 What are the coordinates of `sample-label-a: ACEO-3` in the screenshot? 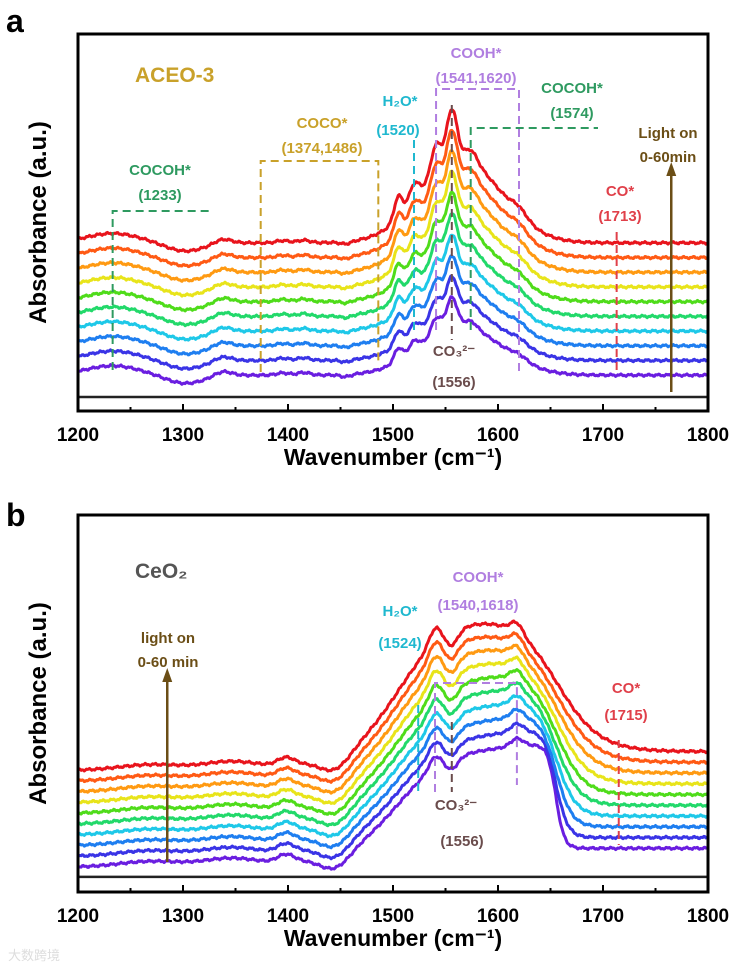 It's located at (174, 75).